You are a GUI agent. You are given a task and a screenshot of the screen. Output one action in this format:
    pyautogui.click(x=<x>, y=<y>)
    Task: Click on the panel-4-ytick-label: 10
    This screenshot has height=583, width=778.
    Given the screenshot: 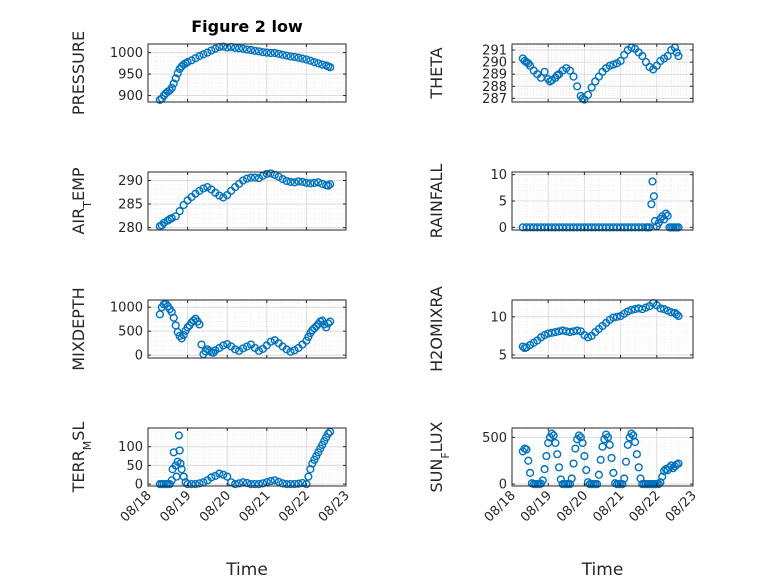 What is the action you would take?
    pyautogui.click(x=498, y=175)
    